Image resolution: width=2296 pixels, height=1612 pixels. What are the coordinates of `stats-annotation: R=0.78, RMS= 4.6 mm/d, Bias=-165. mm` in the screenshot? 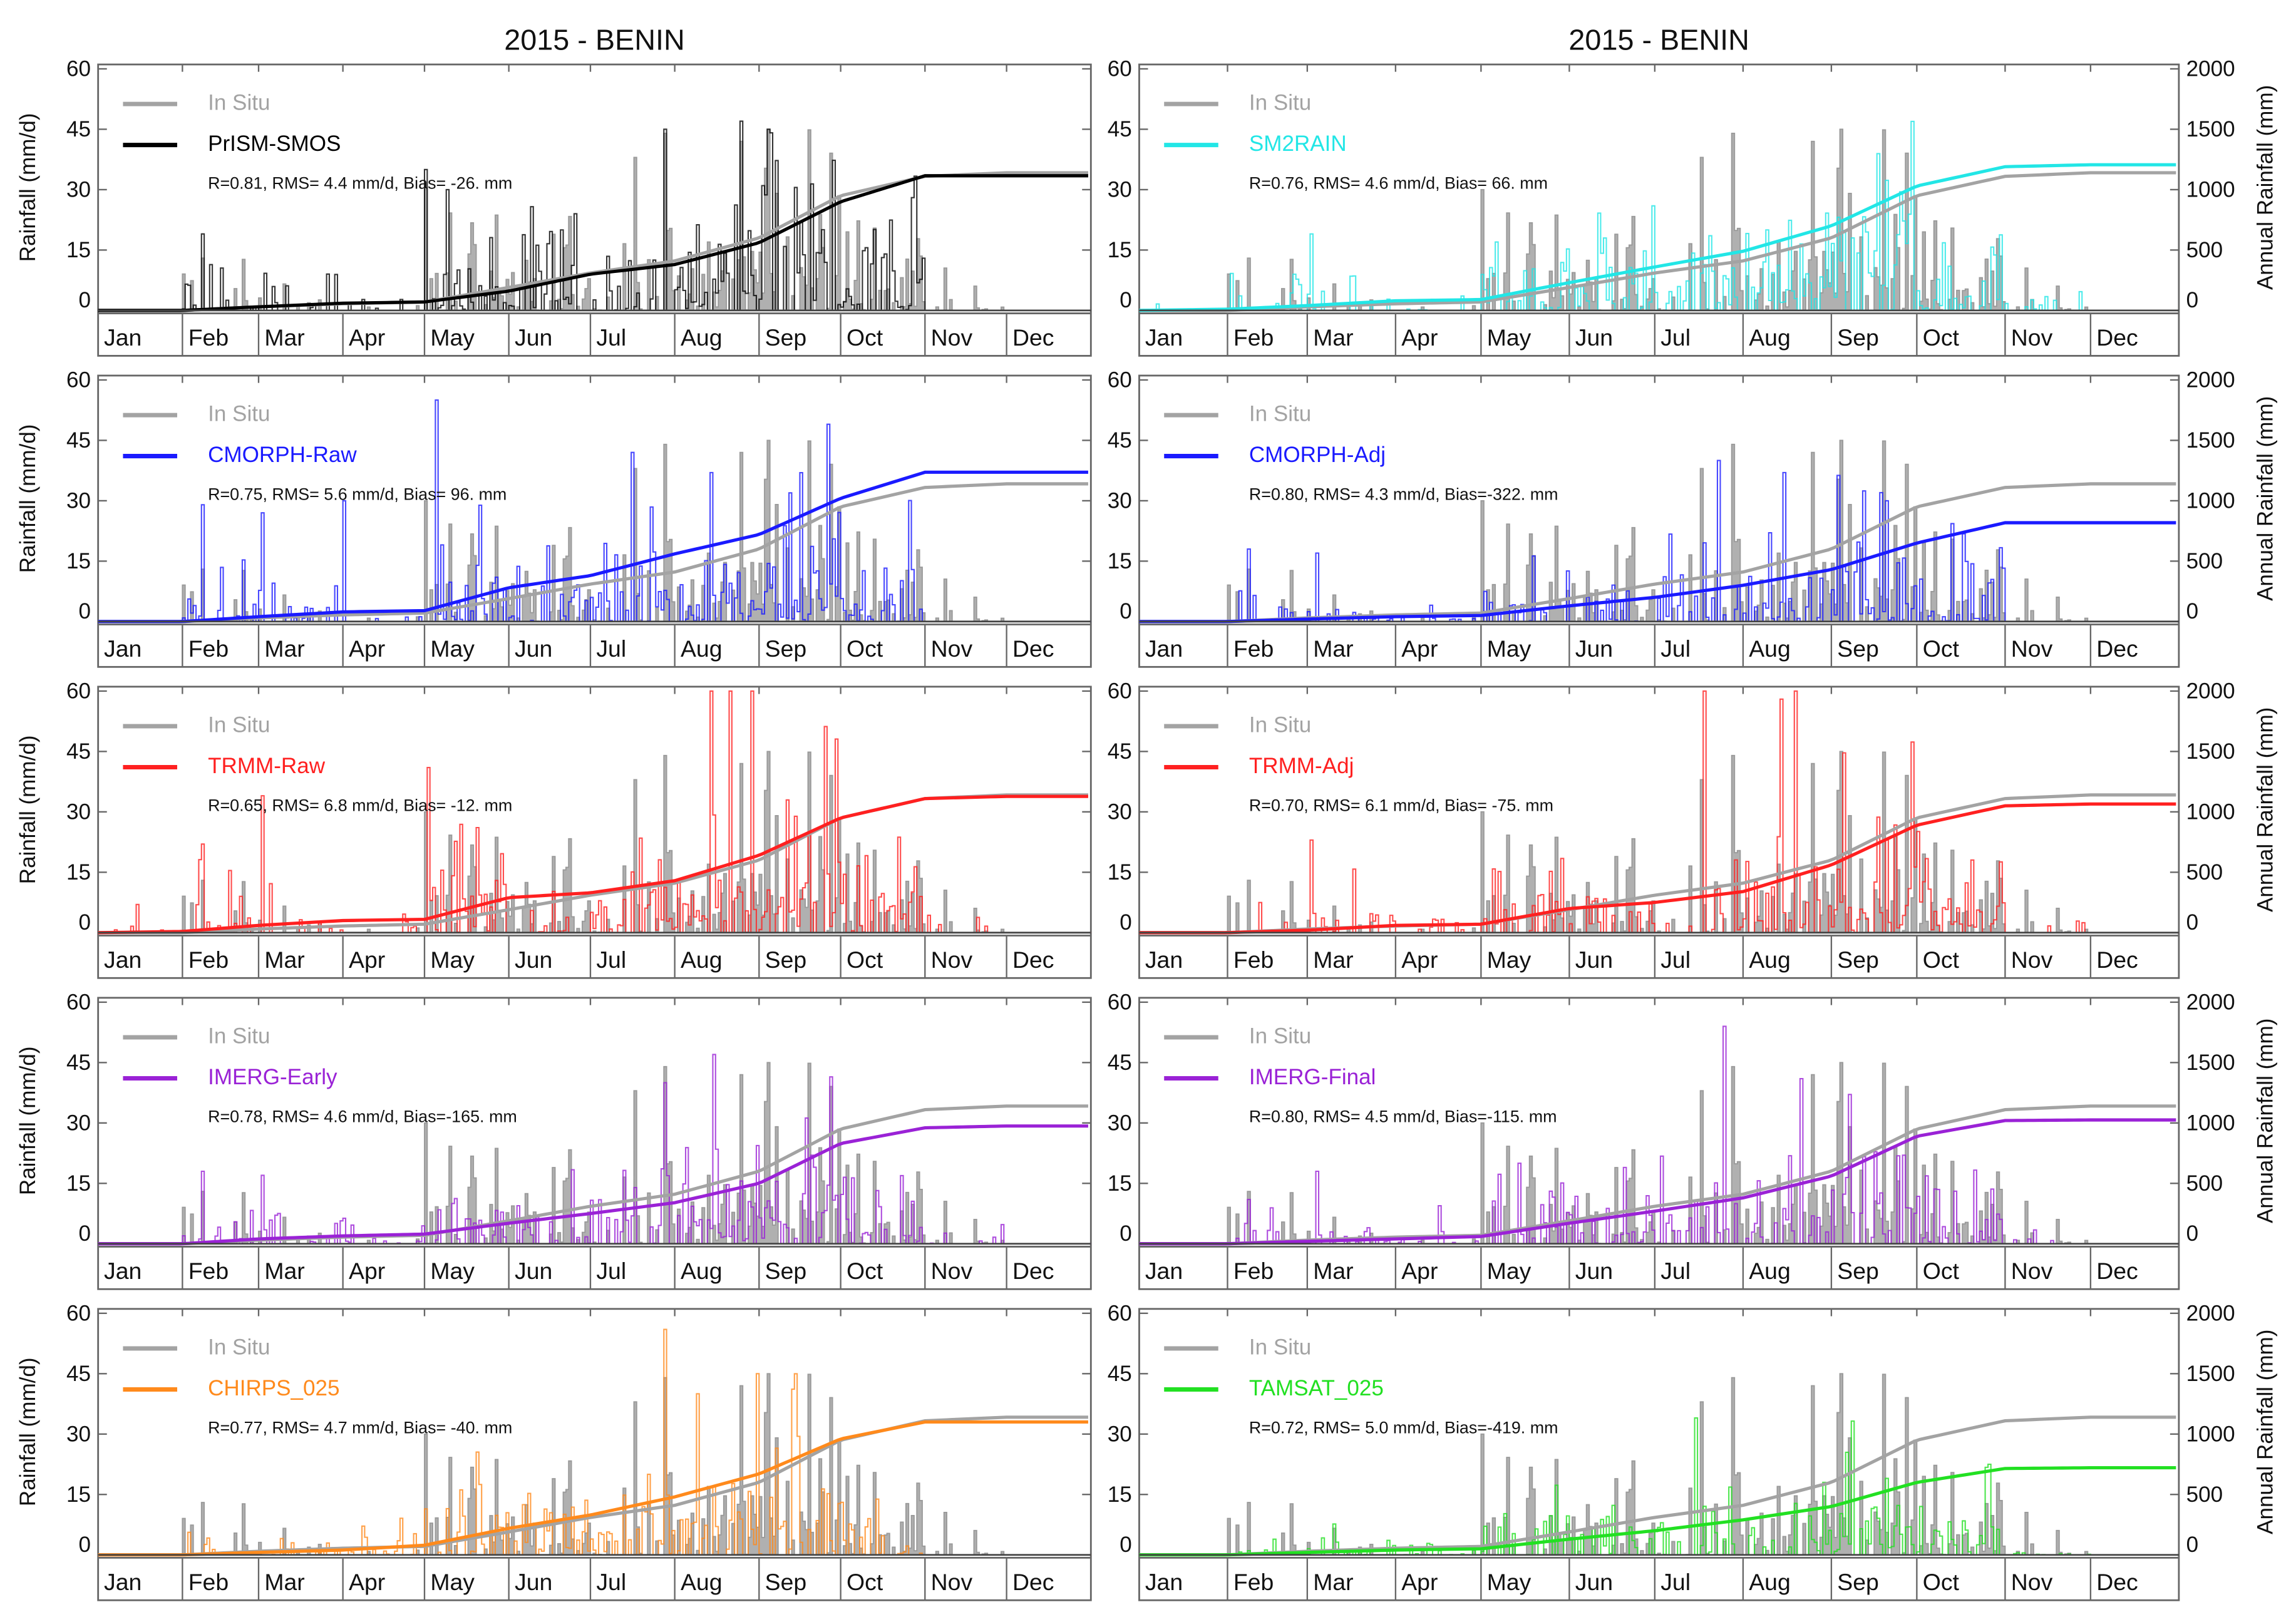 It's located at (362, 1116).